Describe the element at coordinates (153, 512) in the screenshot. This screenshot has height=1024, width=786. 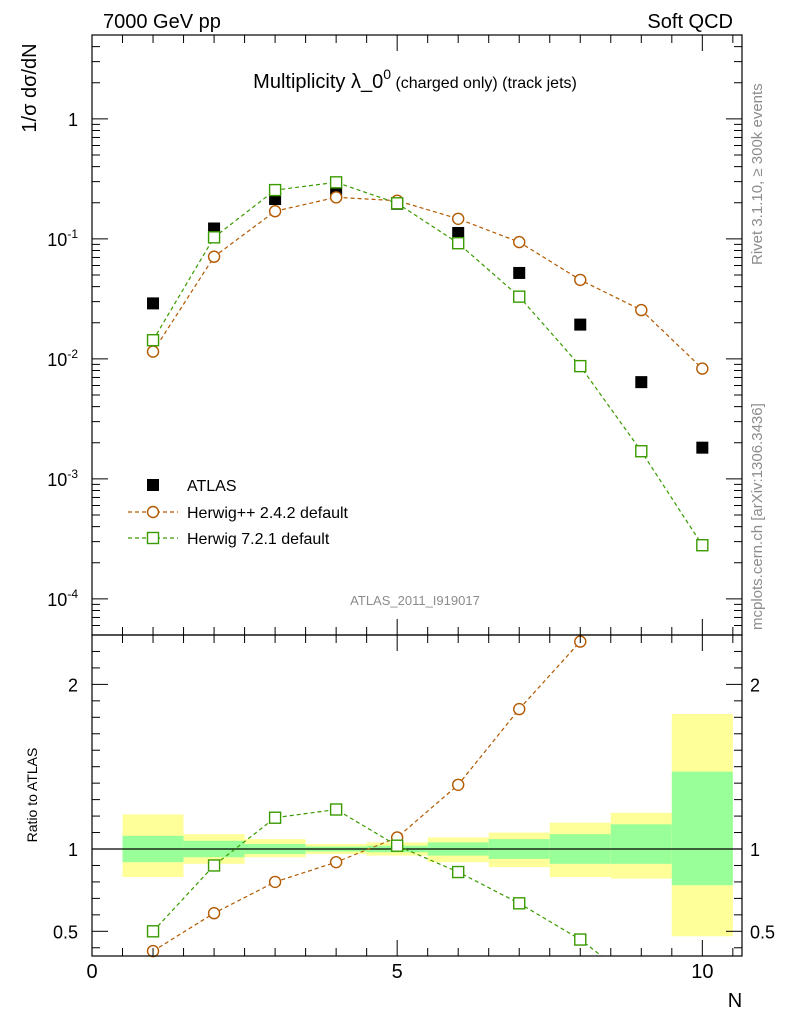
I see `legend-marker-herwigpp` at that location.